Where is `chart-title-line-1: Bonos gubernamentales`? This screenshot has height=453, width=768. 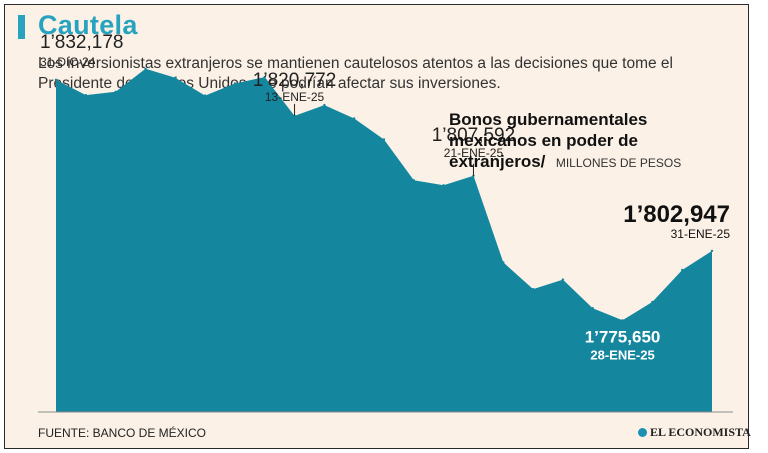
chart-title-line-1: Bonos gubernamentales is located at coordinates (548, 119).